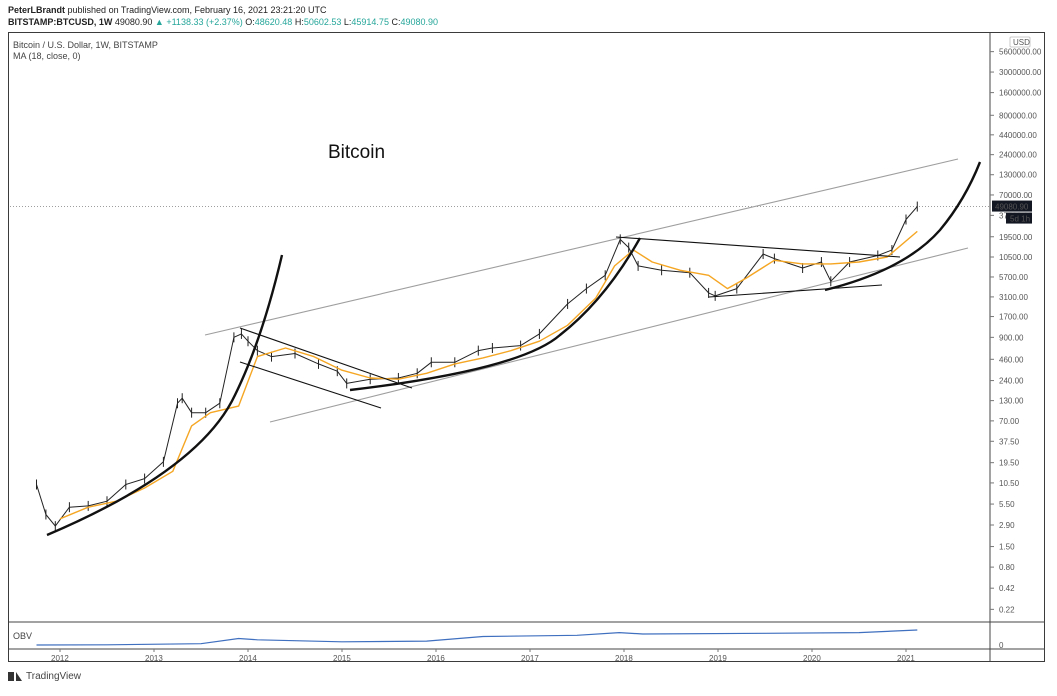 The width and height of the screenshot is (1057, 696). Describe the element at coordinates (903, 226) in the screenshot. I see `parabolic-curve-2021` at that location.